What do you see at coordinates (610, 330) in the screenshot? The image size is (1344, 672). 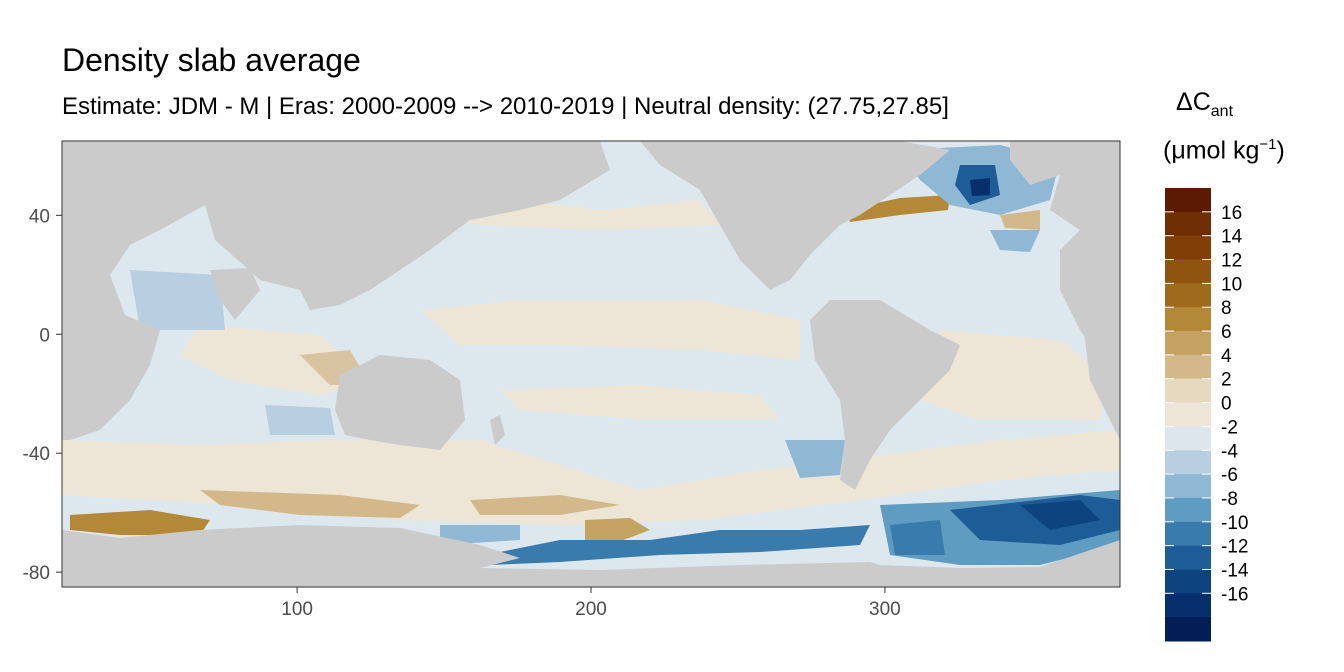 I see `equatorial-tan-band` at bounding box center [610, 330].